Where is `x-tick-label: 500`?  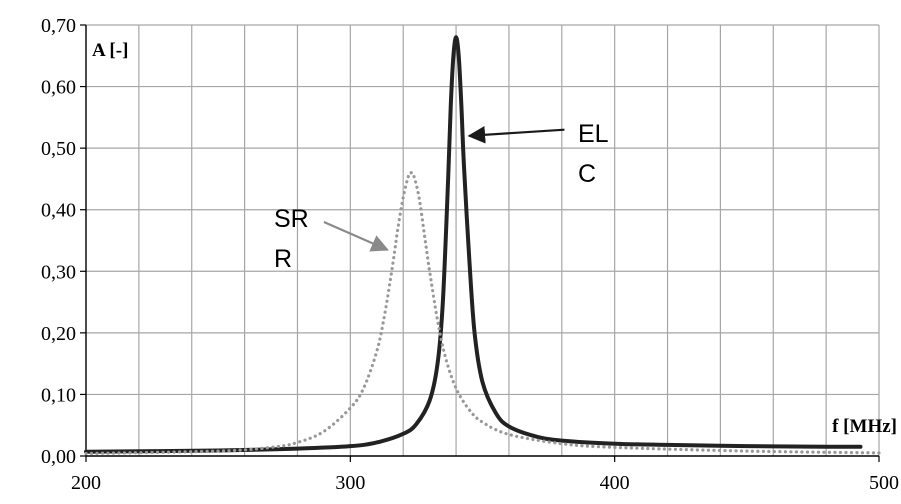 x-tick-label: 500 is located at coordinates (884, 483).